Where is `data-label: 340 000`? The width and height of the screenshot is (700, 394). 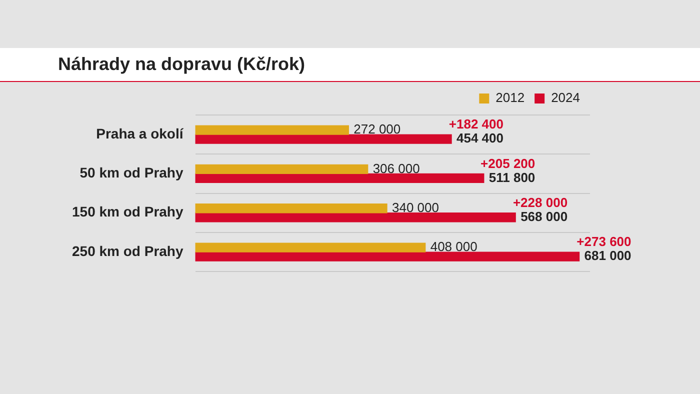
data-label: 340 000 is located at coordinates (415, 207).